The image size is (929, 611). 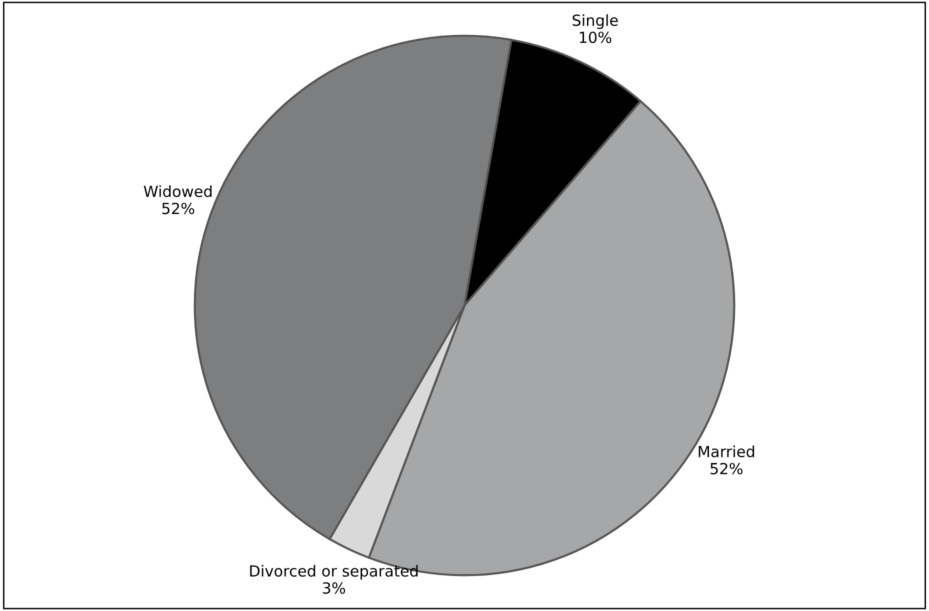 What do you see at coordinates (726, 451) in the screenshot?
I see `slice-label: Married` at bounding box center [726, 451].